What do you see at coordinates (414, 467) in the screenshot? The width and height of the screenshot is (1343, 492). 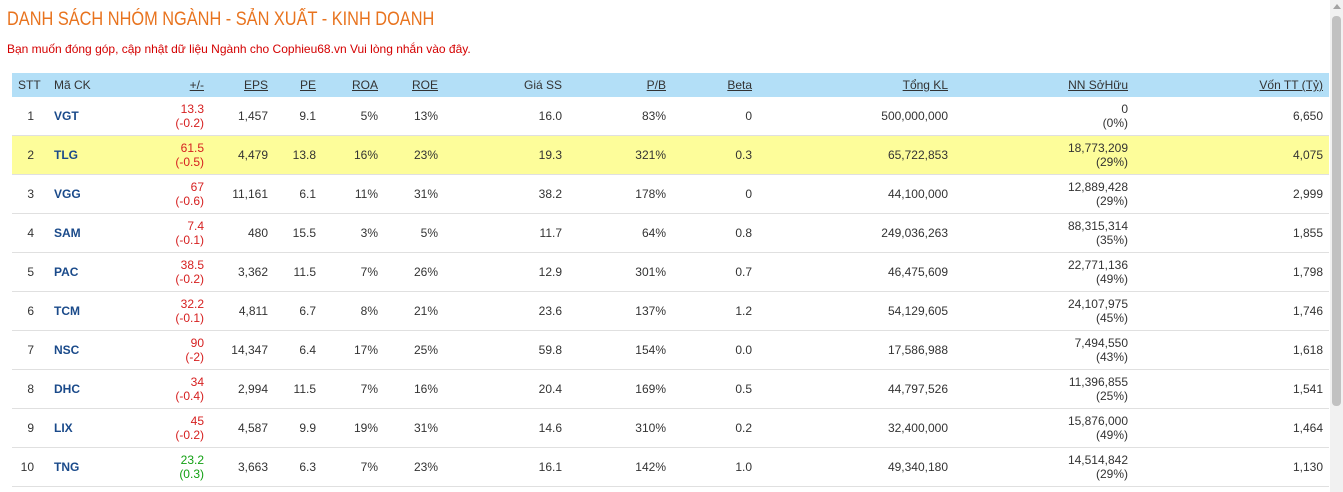 I see `roe-value: 23%` at bounding box center [414, 467].